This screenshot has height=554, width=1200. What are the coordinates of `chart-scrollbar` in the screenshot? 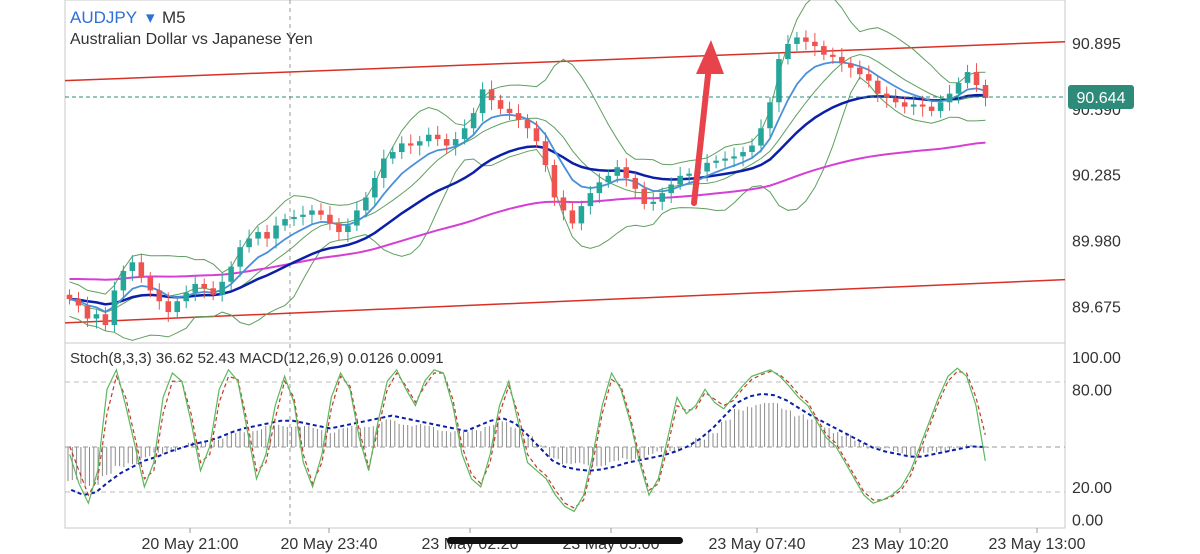 It's located at (565, 540).